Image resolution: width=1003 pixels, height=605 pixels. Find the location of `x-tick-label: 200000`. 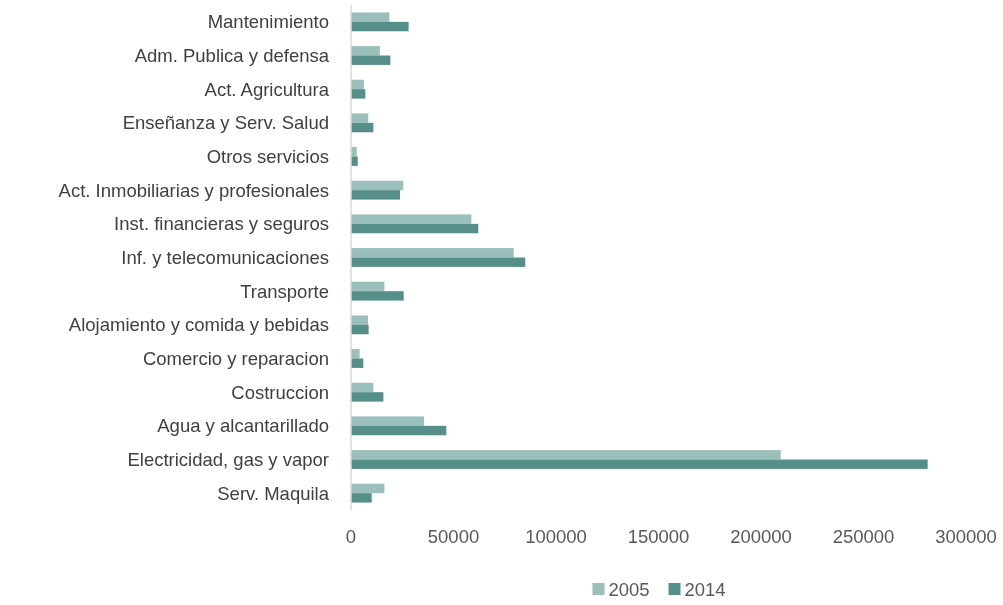

x-tick-label: 200000 is located at coordinates (761, 536).